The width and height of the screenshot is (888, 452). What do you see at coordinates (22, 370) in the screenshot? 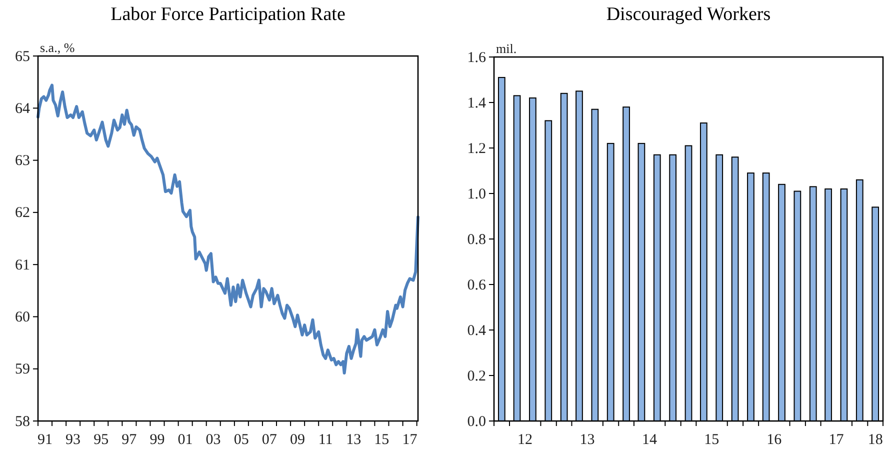
I see `y-tick-label: 59` at bounding box center [22, 370].